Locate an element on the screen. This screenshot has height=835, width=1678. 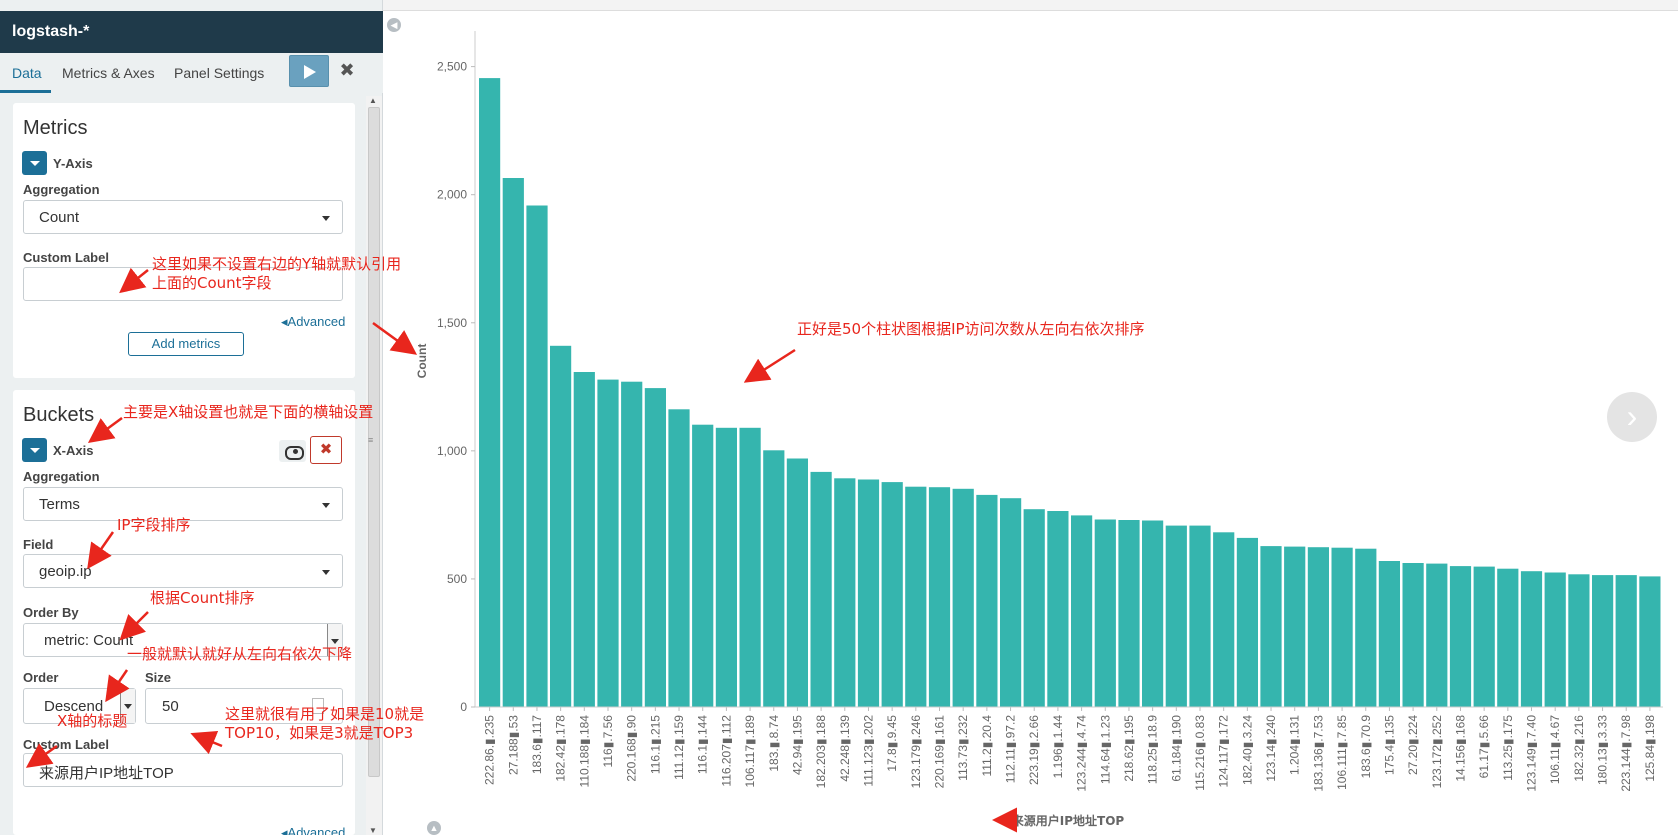
metric-advanced-link: ◂Advanced is located at coordinates (313, 321).